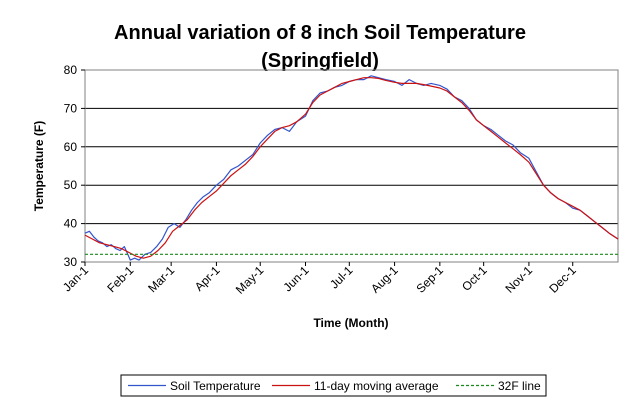  I want to click on y-tick-label: 70, so click(71, 108).